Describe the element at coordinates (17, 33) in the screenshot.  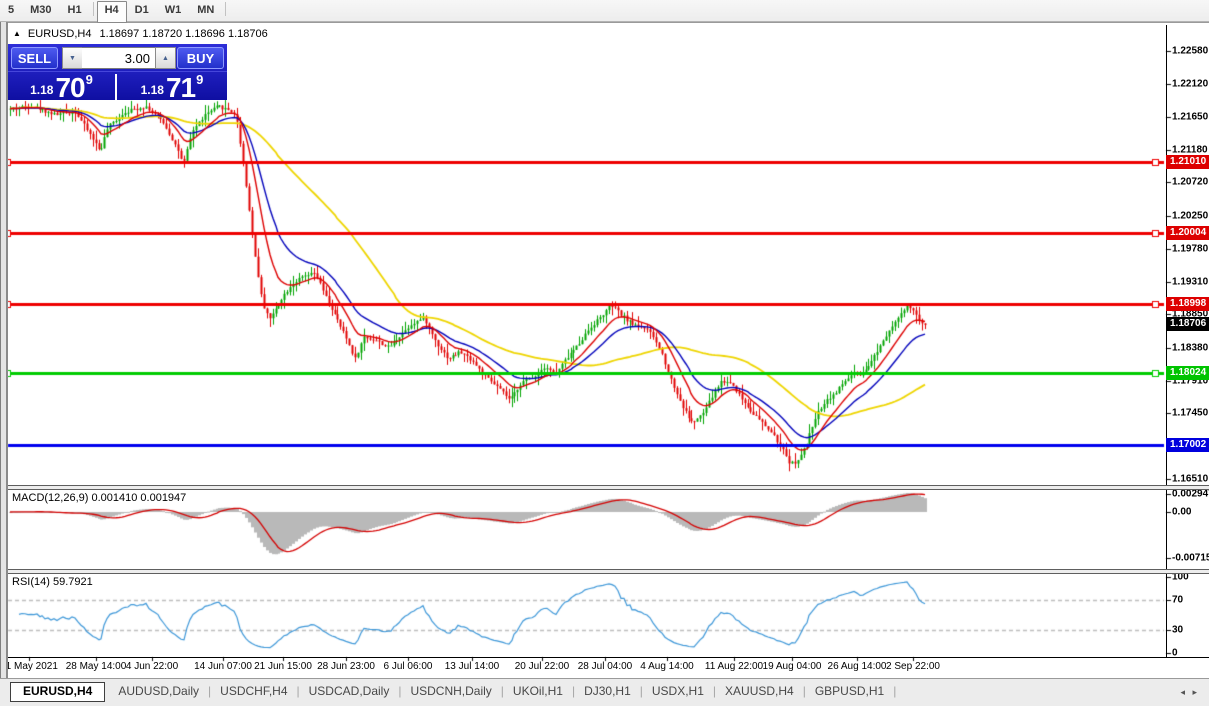
I see `panel-collapse-icon: ▲` at that location.